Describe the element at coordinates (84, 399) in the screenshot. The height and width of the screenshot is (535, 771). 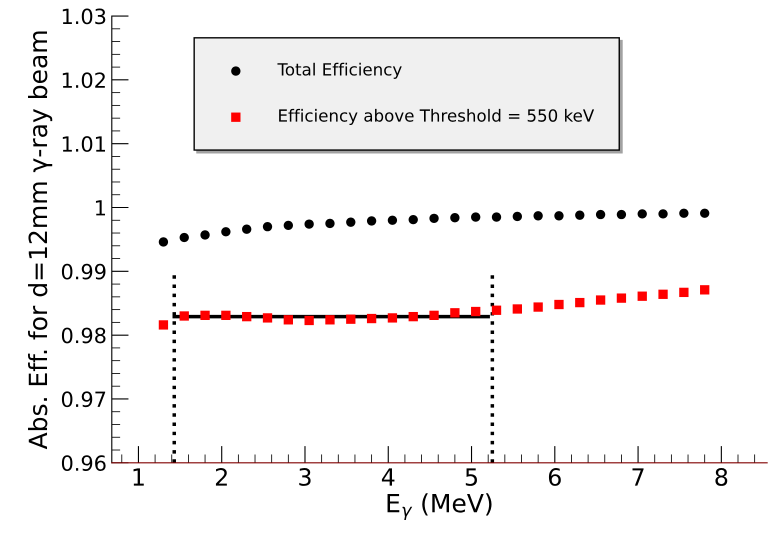
I see `y-tick-label: 0.97` at that location.